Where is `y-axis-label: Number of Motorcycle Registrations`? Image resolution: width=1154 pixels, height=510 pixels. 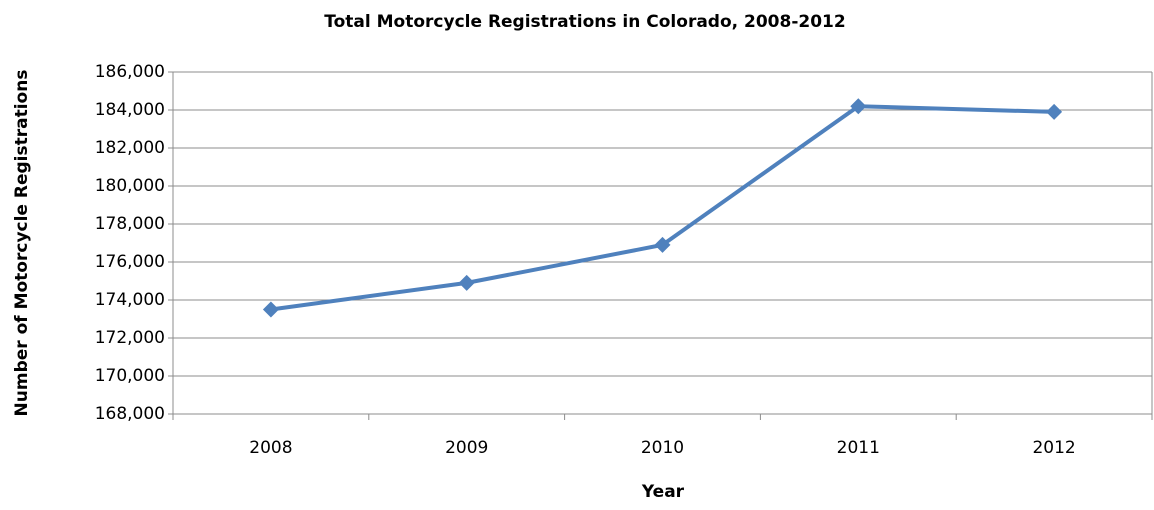 y-axis-label: Number of Motorcycle Registrations is located at coordinates (22, 243).